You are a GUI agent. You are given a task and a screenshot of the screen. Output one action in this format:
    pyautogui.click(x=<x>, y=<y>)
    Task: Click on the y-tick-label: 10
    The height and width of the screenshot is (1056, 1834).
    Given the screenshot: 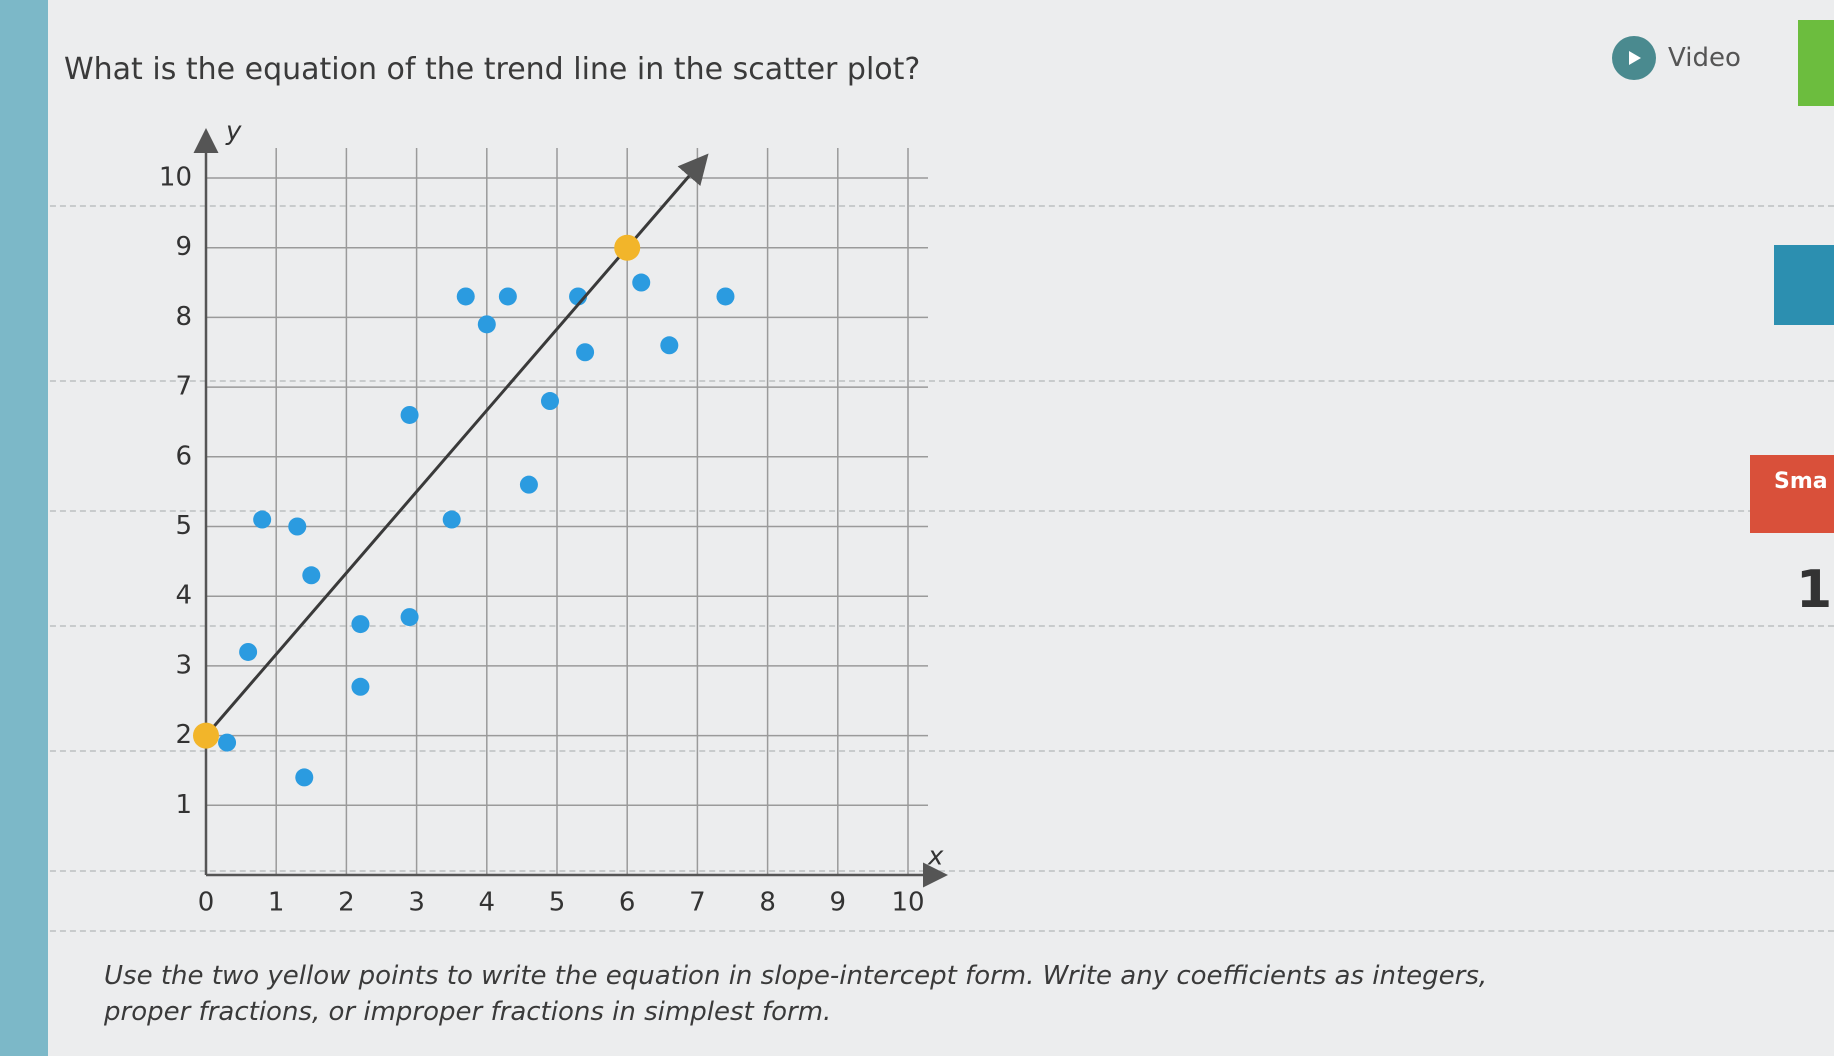 What is the action you would take?
    pyautogui.click(x=175, y=178)
    